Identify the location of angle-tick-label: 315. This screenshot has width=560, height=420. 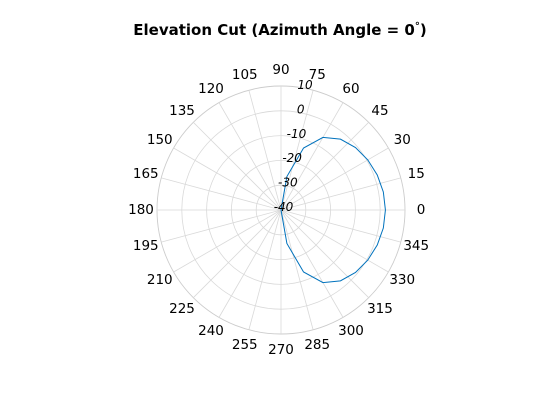
(380, 309).